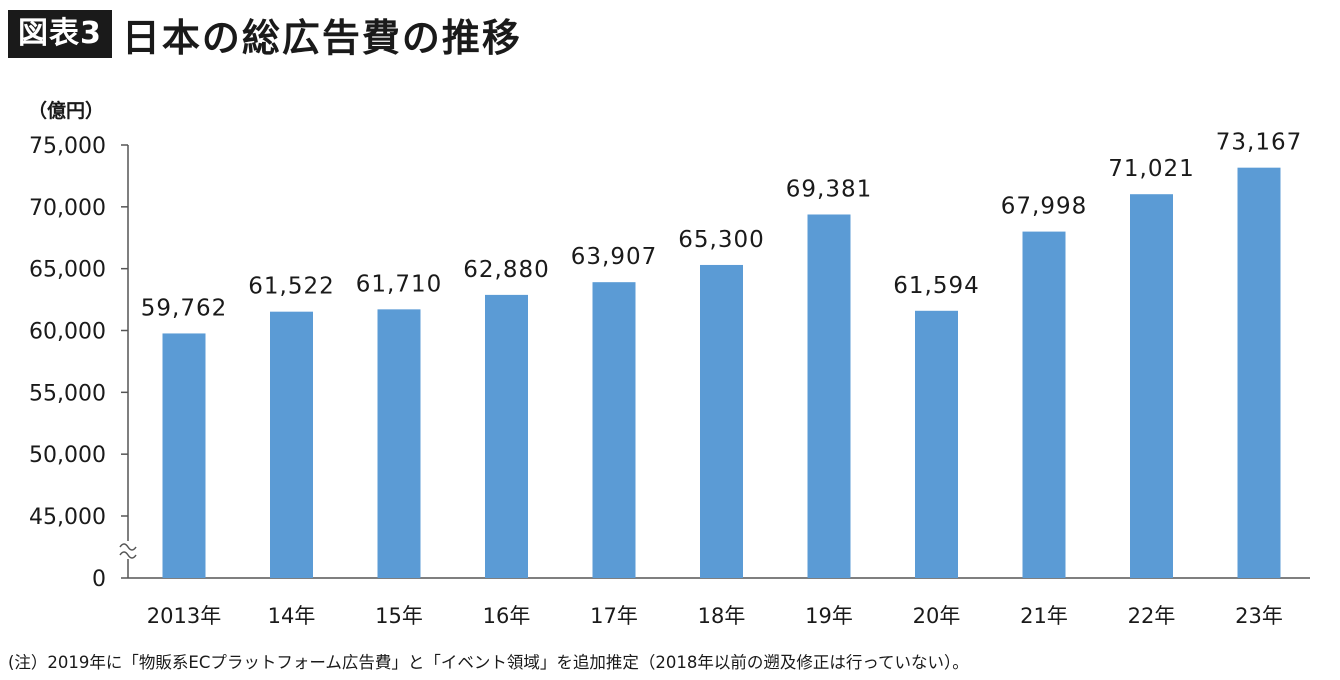 This screenshot has width=1340, height=680. I want to click on chart-title: 日本の総広告費の推移, so click(321, 37).